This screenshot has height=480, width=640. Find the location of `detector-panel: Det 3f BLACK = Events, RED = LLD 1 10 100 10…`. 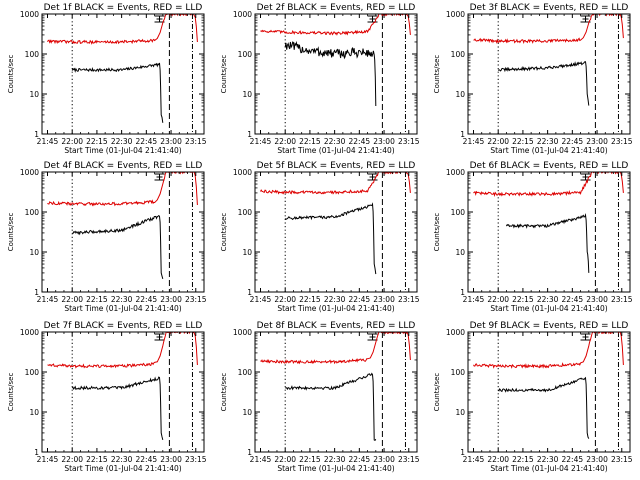

detector-panel: Det 3f BLACK = Events, RED = LLD 1 10 100 10… is located at coordinates (533, 79).